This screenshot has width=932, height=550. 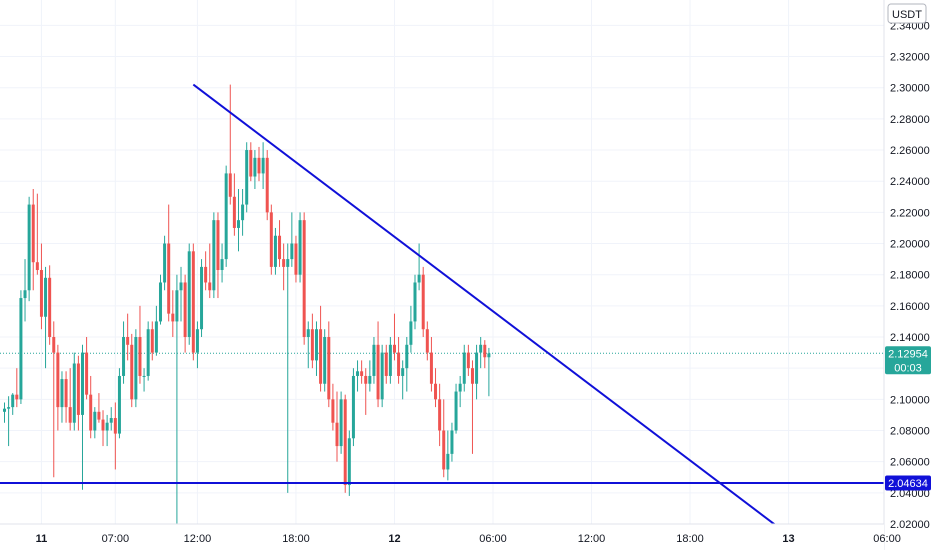 I want to click on price-tick-label: 2.34000, so click(x=910, y=26).